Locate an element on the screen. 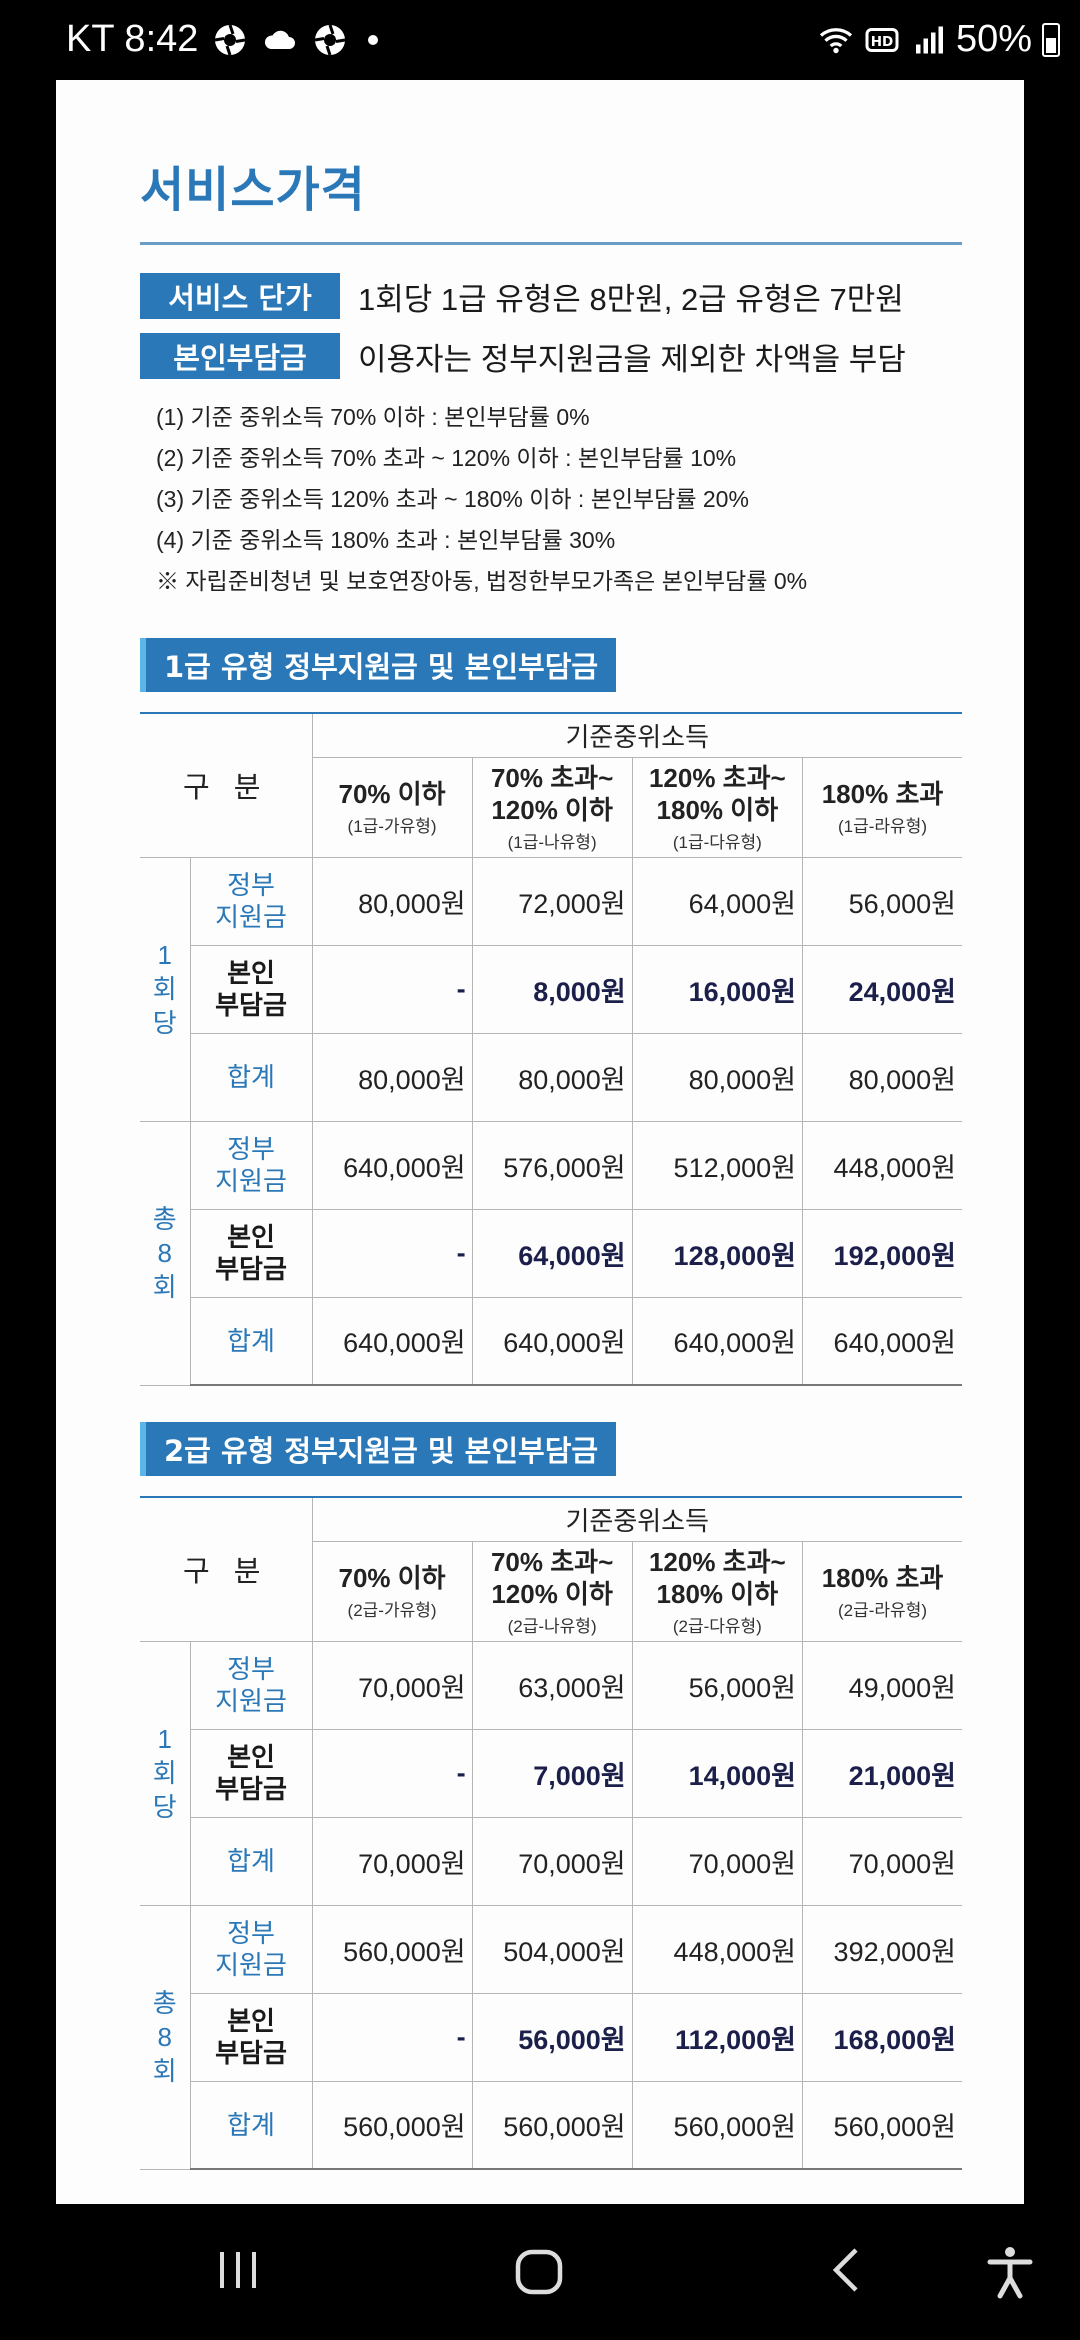 The height and width of the screenshot is (2340, 1080). notification-dot-icon is located at coordinates (373, 39).